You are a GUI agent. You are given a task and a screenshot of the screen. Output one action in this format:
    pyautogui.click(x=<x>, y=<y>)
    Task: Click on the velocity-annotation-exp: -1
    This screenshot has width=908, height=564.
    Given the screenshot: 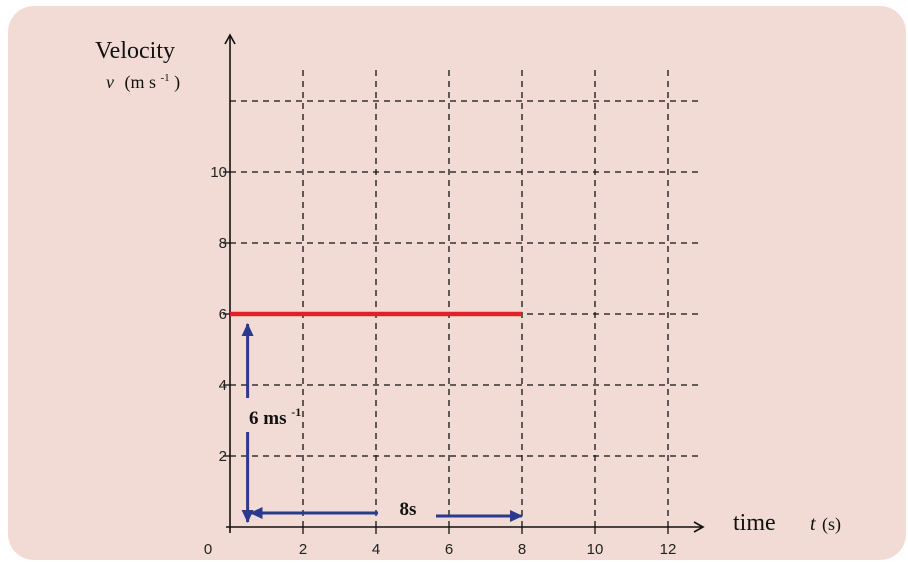 What is the action you would take?
    pyautogui.click(x=296, y=412)
    